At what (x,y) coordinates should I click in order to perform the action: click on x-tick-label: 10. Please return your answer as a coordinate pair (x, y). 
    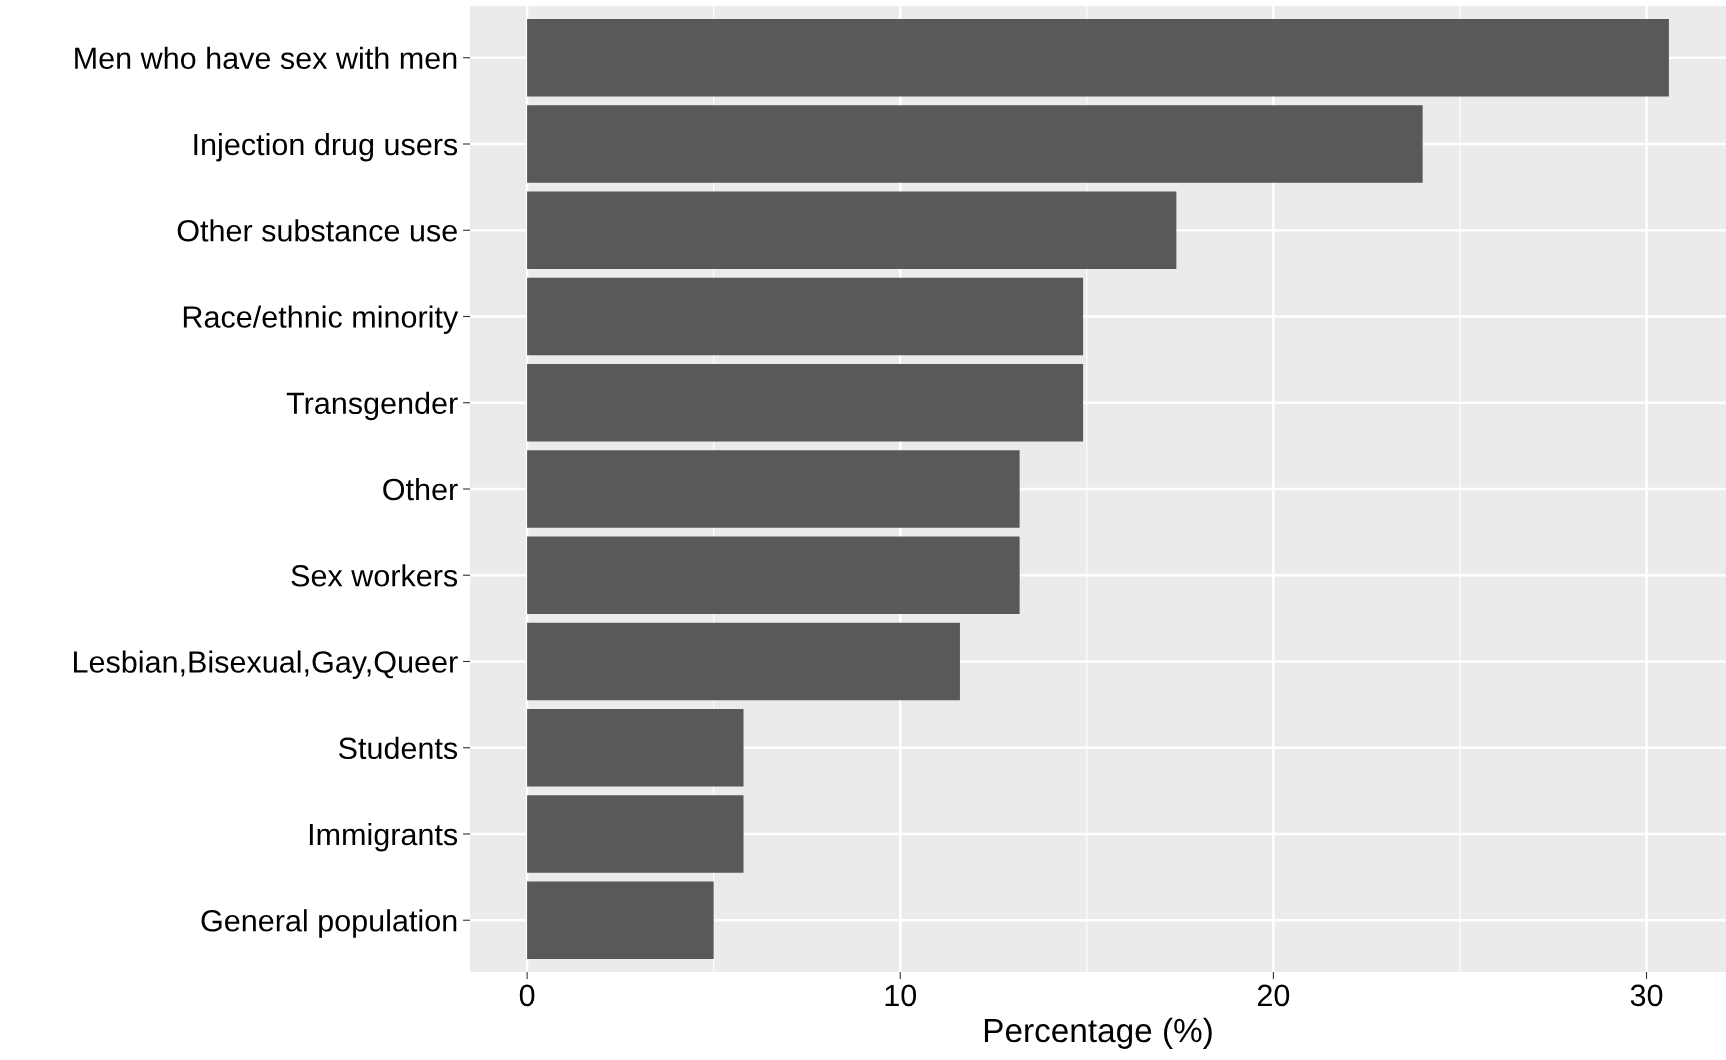
    Looking at the image, I should click on (901, 995).